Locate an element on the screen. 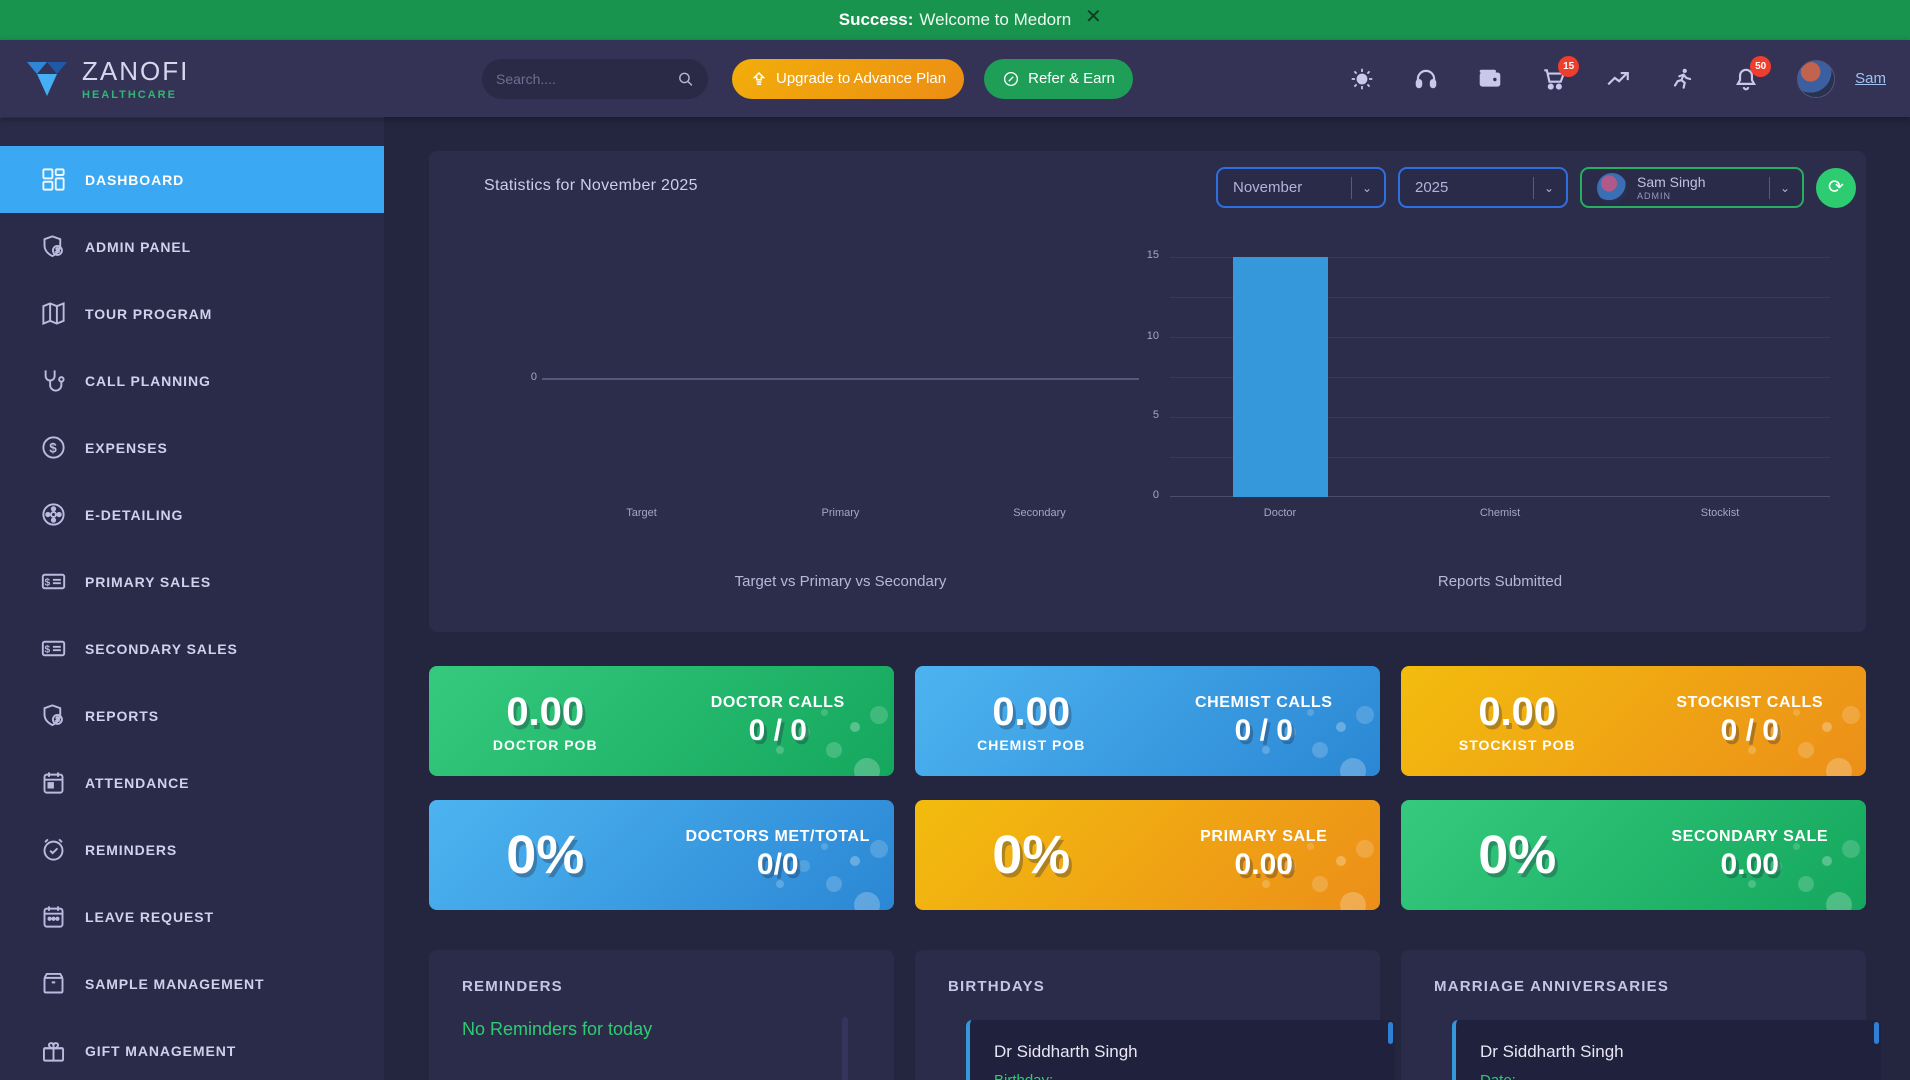  sidebar-item-label: CALL PLANNING is located at coordinates (148, 380).